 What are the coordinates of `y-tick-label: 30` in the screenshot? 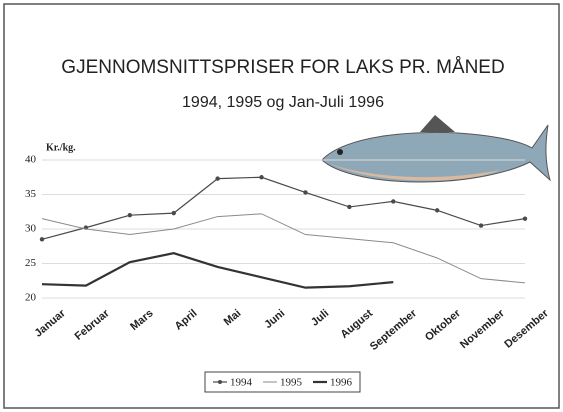 It's located at (31, 229).